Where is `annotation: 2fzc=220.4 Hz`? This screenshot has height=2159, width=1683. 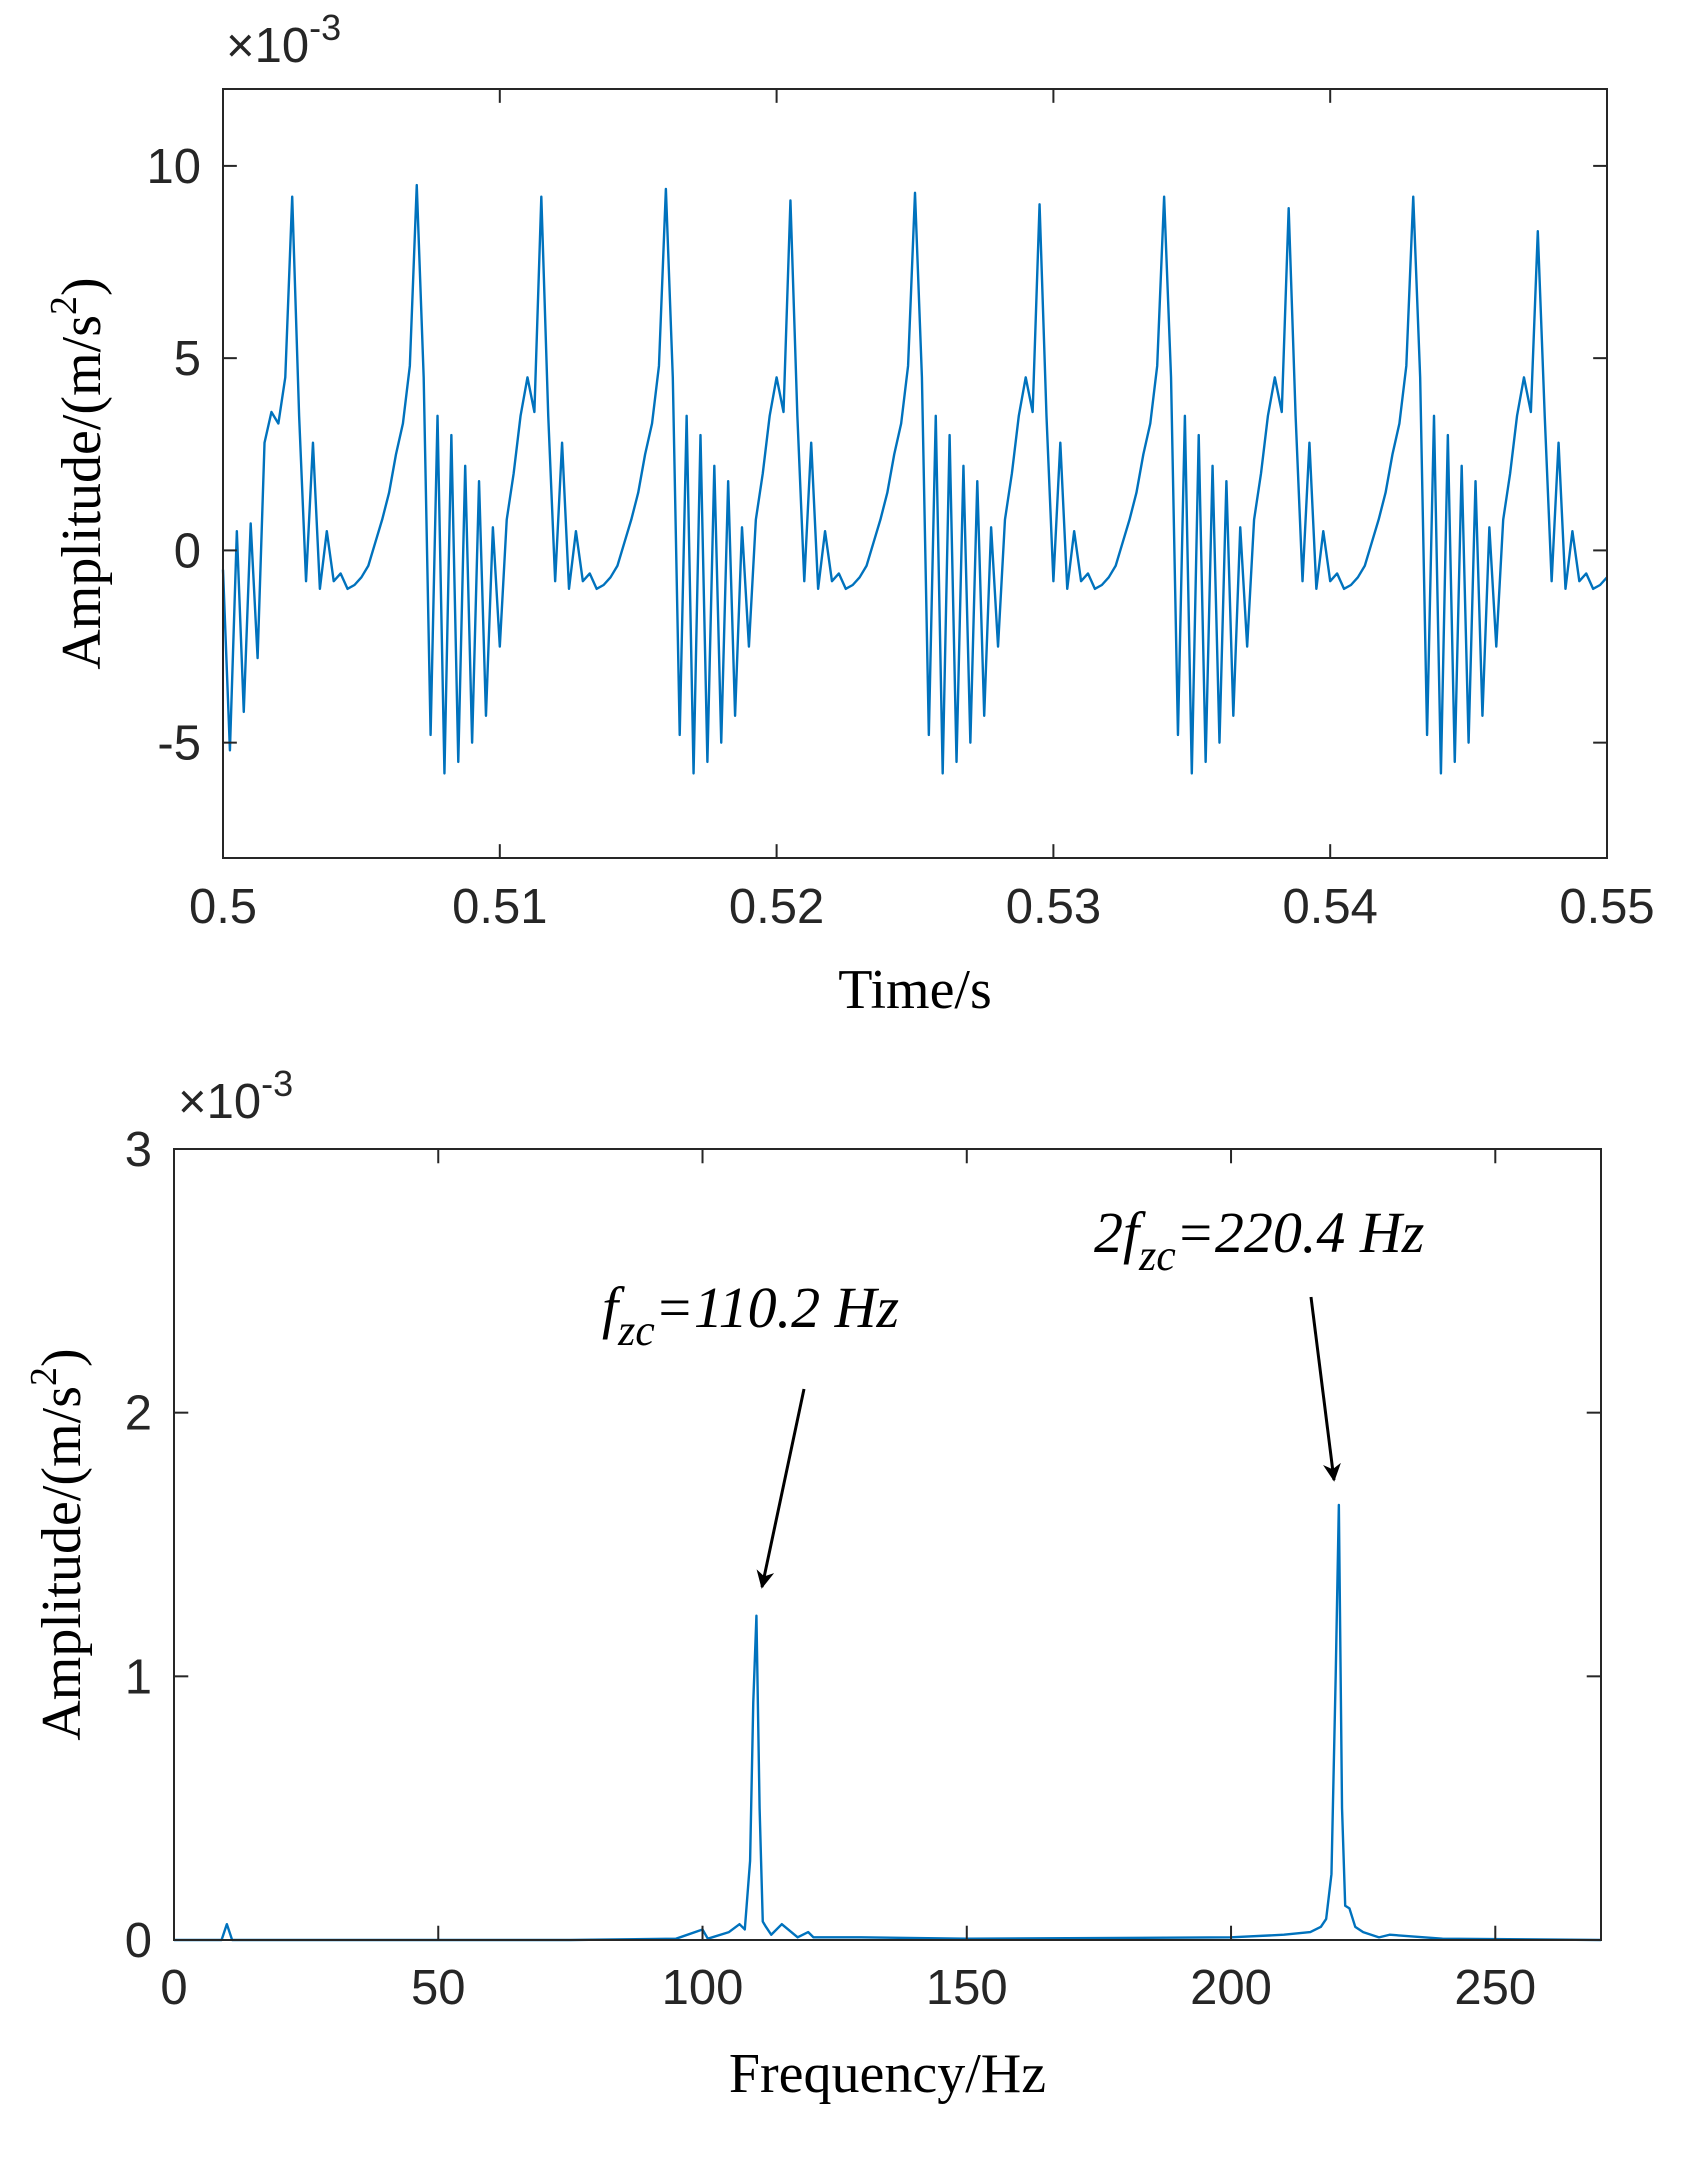 annotation: 2fzc=220.4 Hz is located at coordinates (1259, 1240).